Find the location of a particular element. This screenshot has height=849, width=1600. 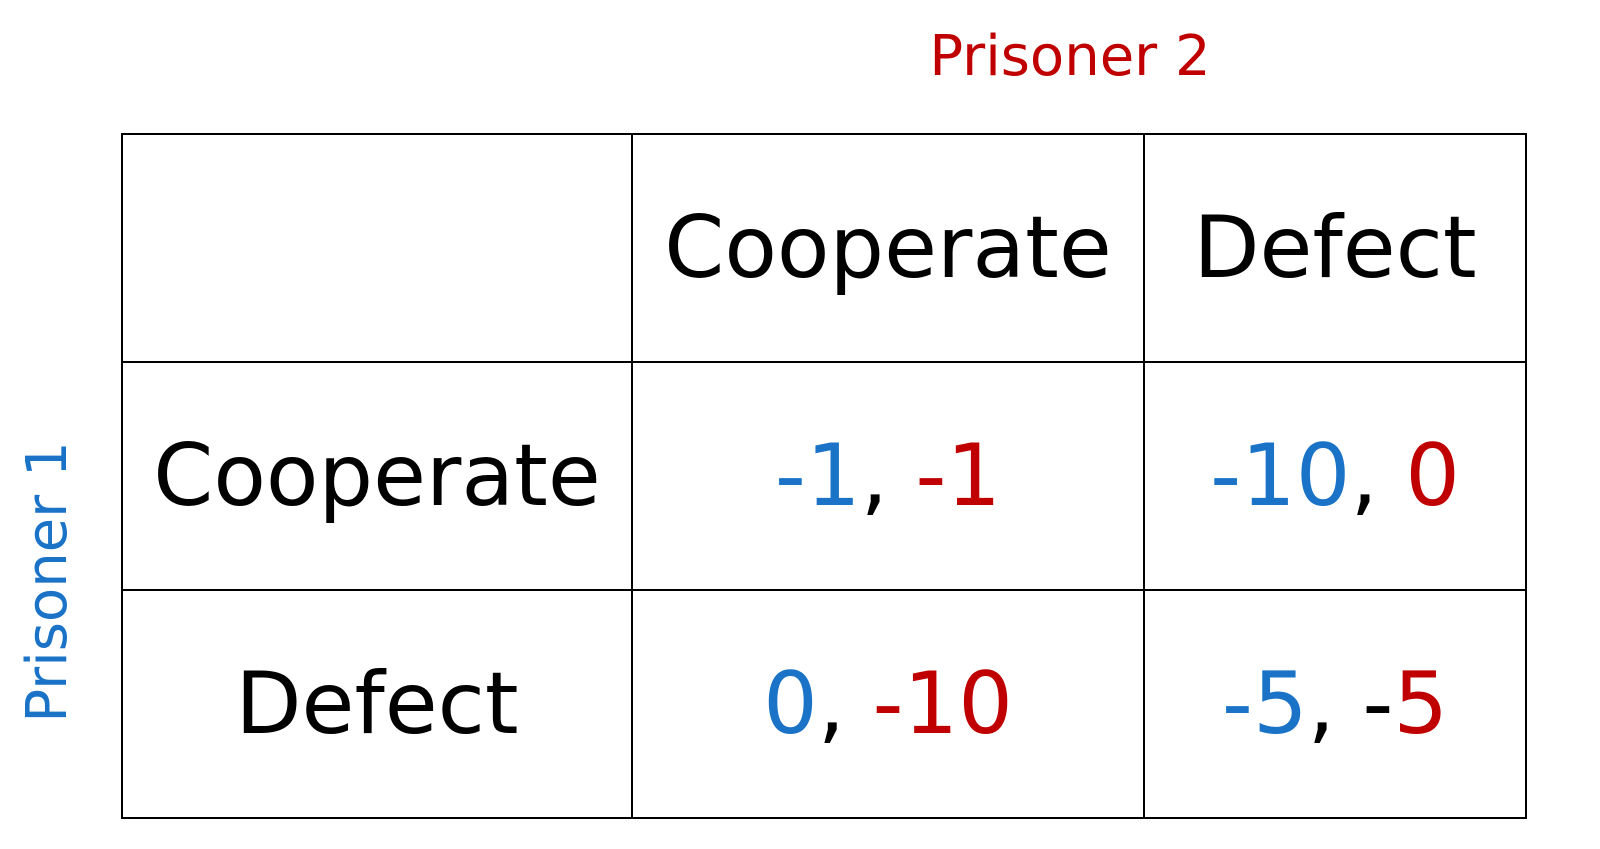

payoff-cell-cooperate-defect: -10, 0 is located at coordinates (1335, 476).